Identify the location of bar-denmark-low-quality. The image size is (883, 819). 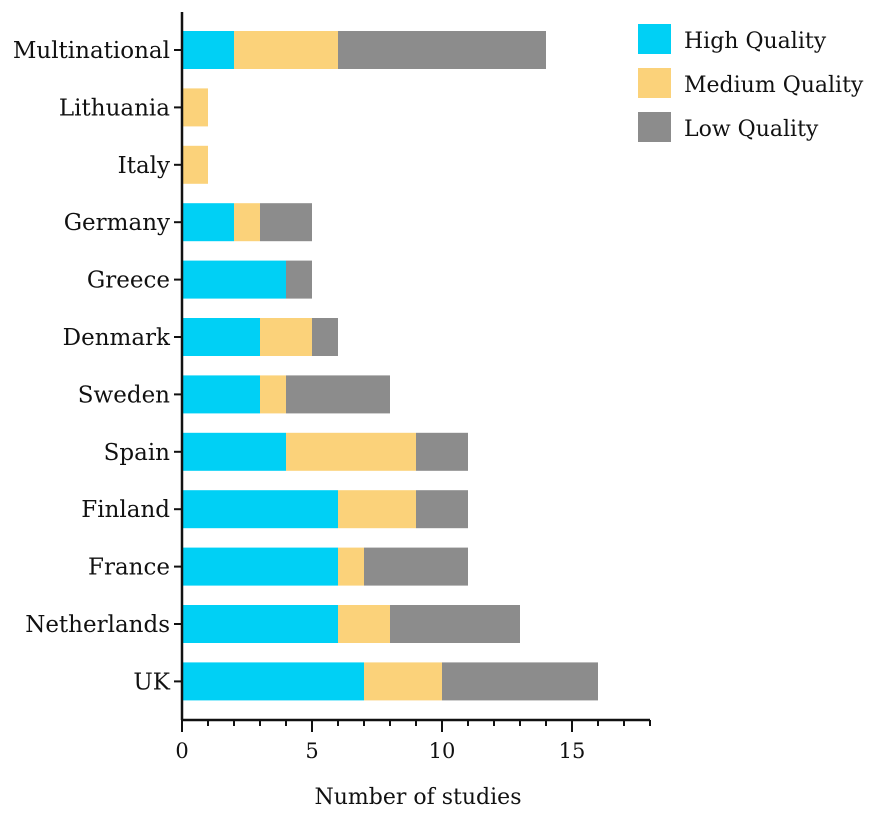
(325, 337).